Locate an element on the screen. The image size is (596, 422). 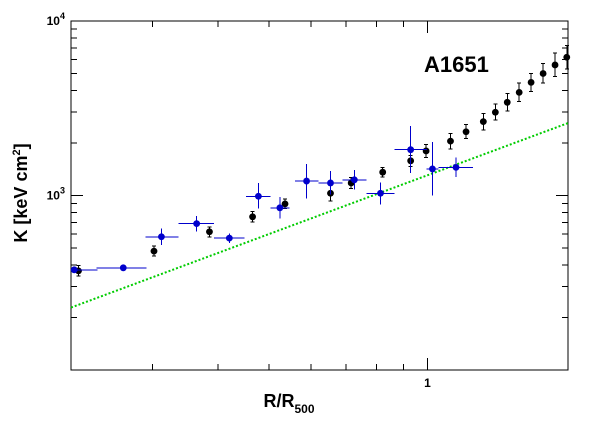
chart-title: A1651 is located at coordinates (456, 64).